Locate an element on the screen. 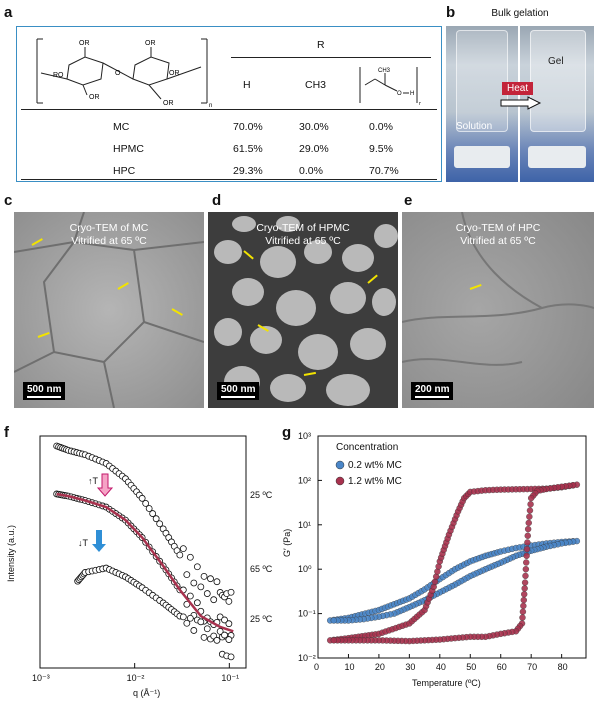  panel-label-a: a is located at coordinates (8, 12).